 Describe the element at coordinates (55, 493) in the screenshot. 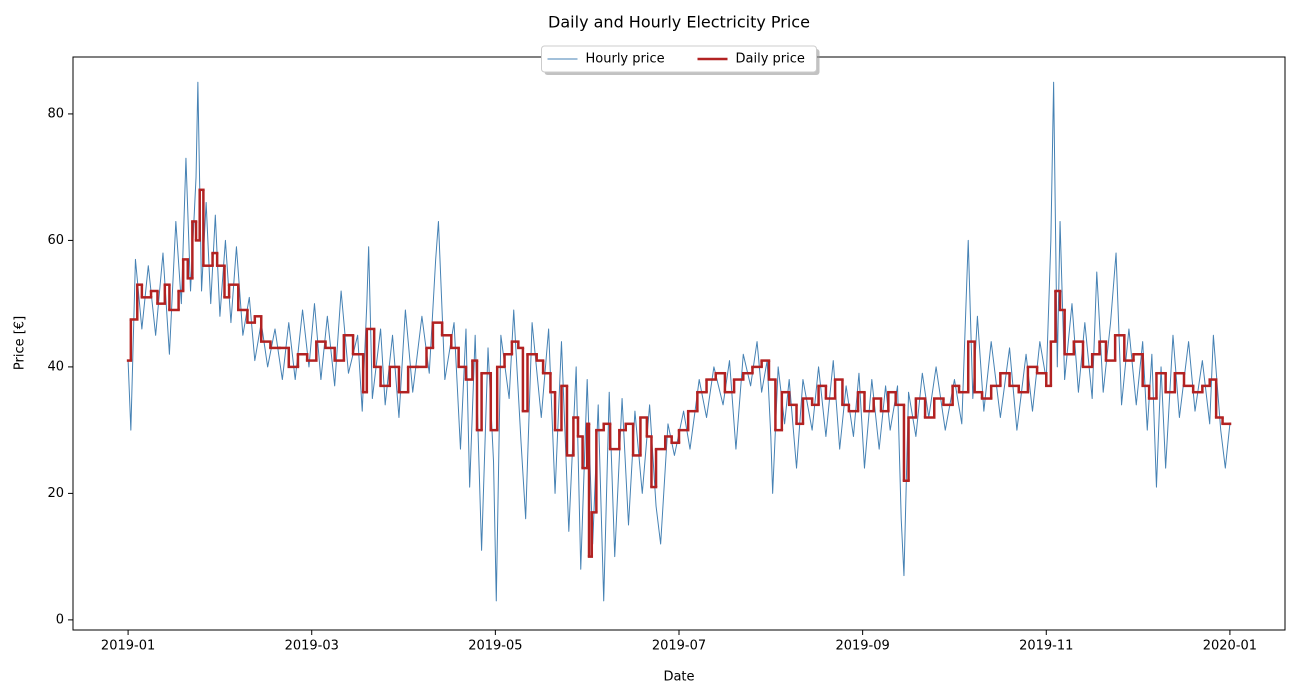

I see `y-tick-label: 20` at that location.